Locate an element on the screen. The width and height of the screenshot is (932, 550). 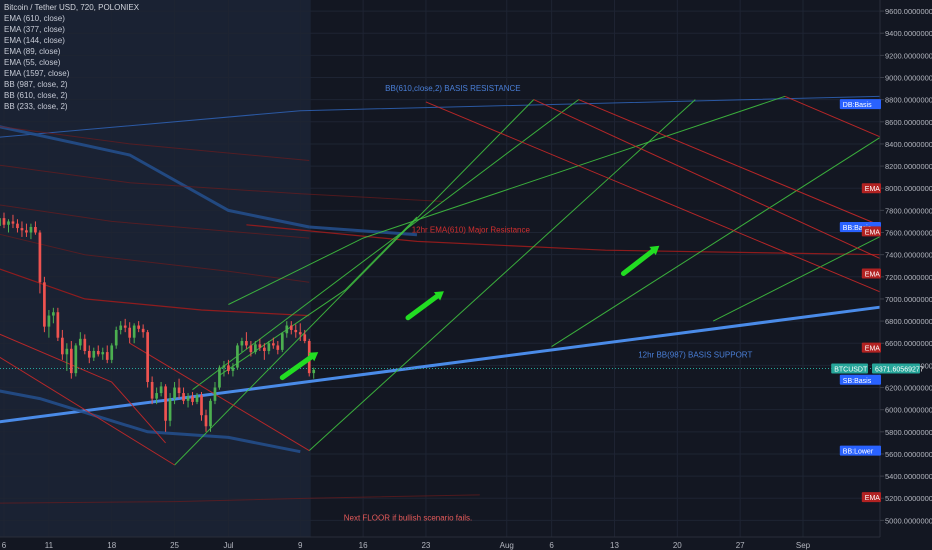
price-tag-label: BB:Basis is located at coordinates (857, 228).